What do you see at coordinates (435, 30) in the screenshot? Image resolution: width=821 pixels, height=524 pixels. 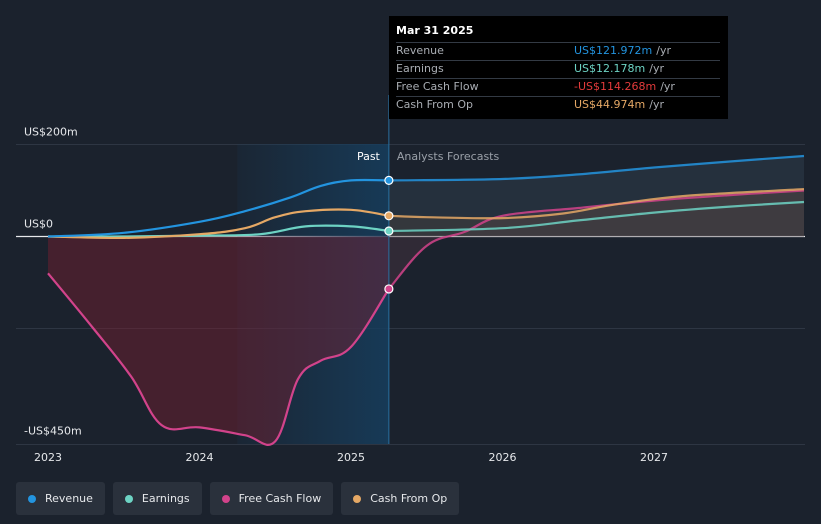 I see `tooltip-date: Mar 31 2025` at bounding box center [435, 30].